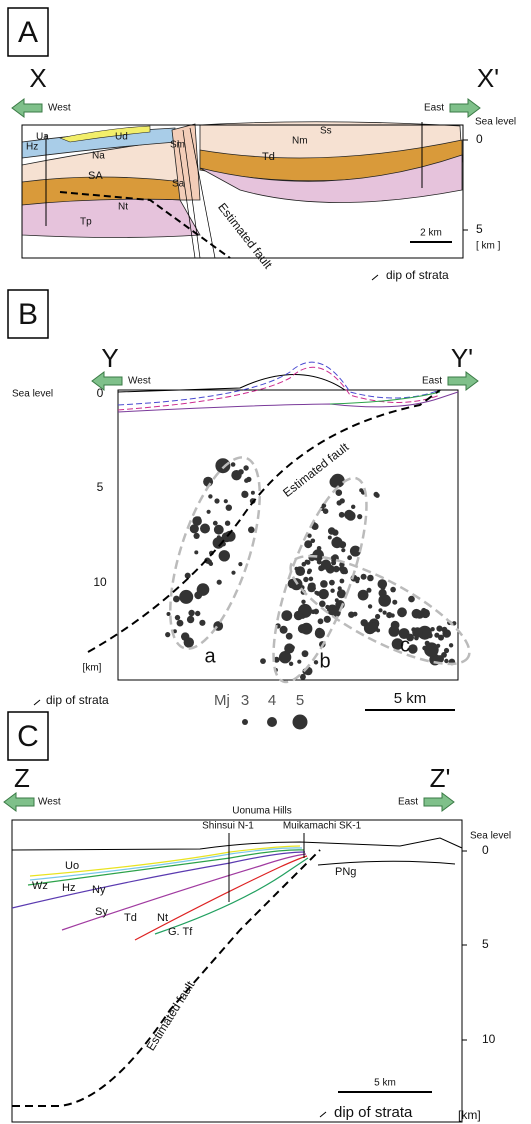 The height and width of the screenshot is (1124, 531). What do you see at coordinates (326, 131) in the screenshot?
I see `unit-label: Ss` at bounding box center [326, 131].